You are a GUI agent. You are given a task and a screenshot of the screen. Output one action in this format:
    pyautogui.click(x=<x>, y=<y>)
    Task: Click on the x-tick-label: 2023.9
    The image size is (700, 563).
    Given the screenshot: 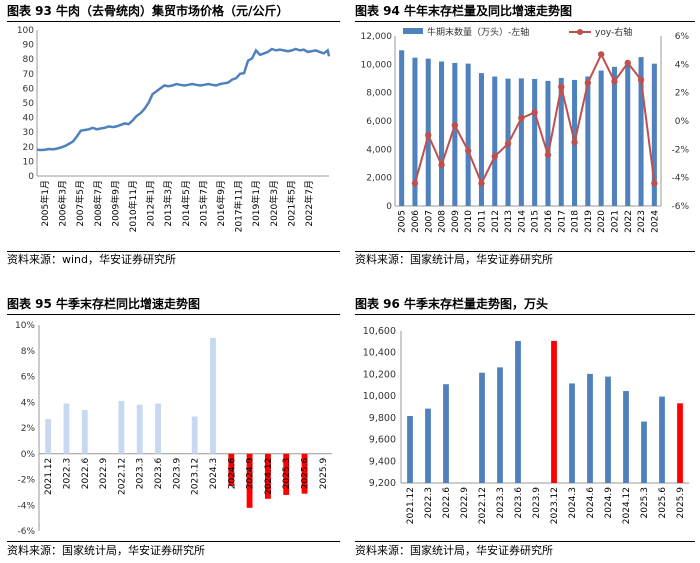 What is the action you would take?
    pyautogui.click(x=537, y=503)
    